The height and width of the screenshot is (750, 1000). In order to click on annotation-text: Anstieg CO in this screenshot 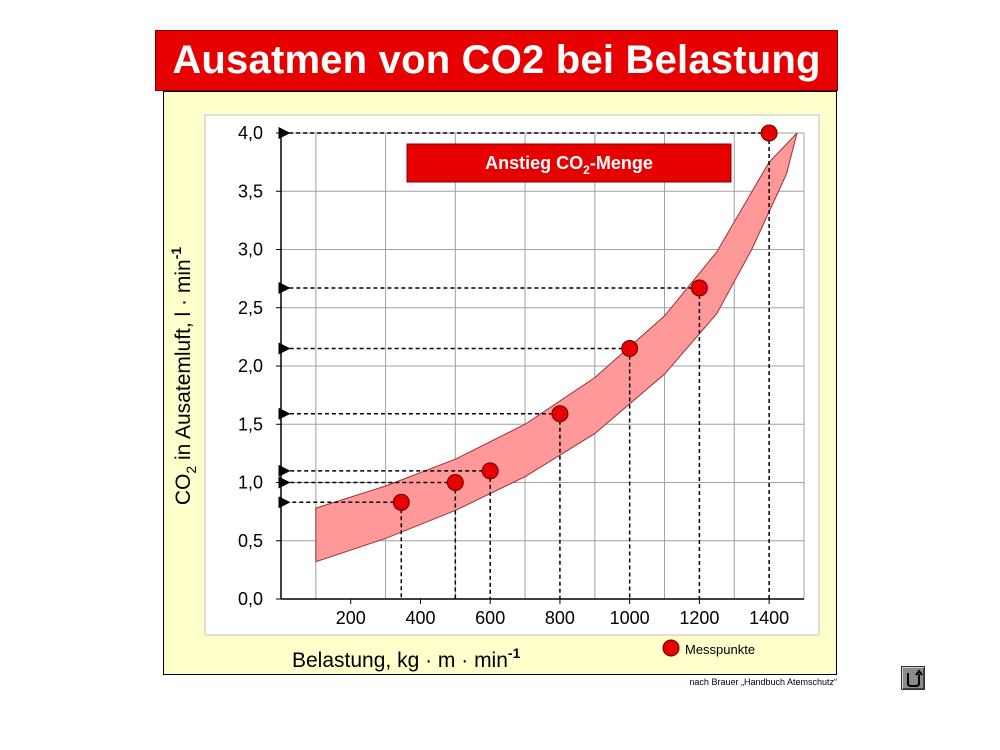, I will do `click(534, 163)`.